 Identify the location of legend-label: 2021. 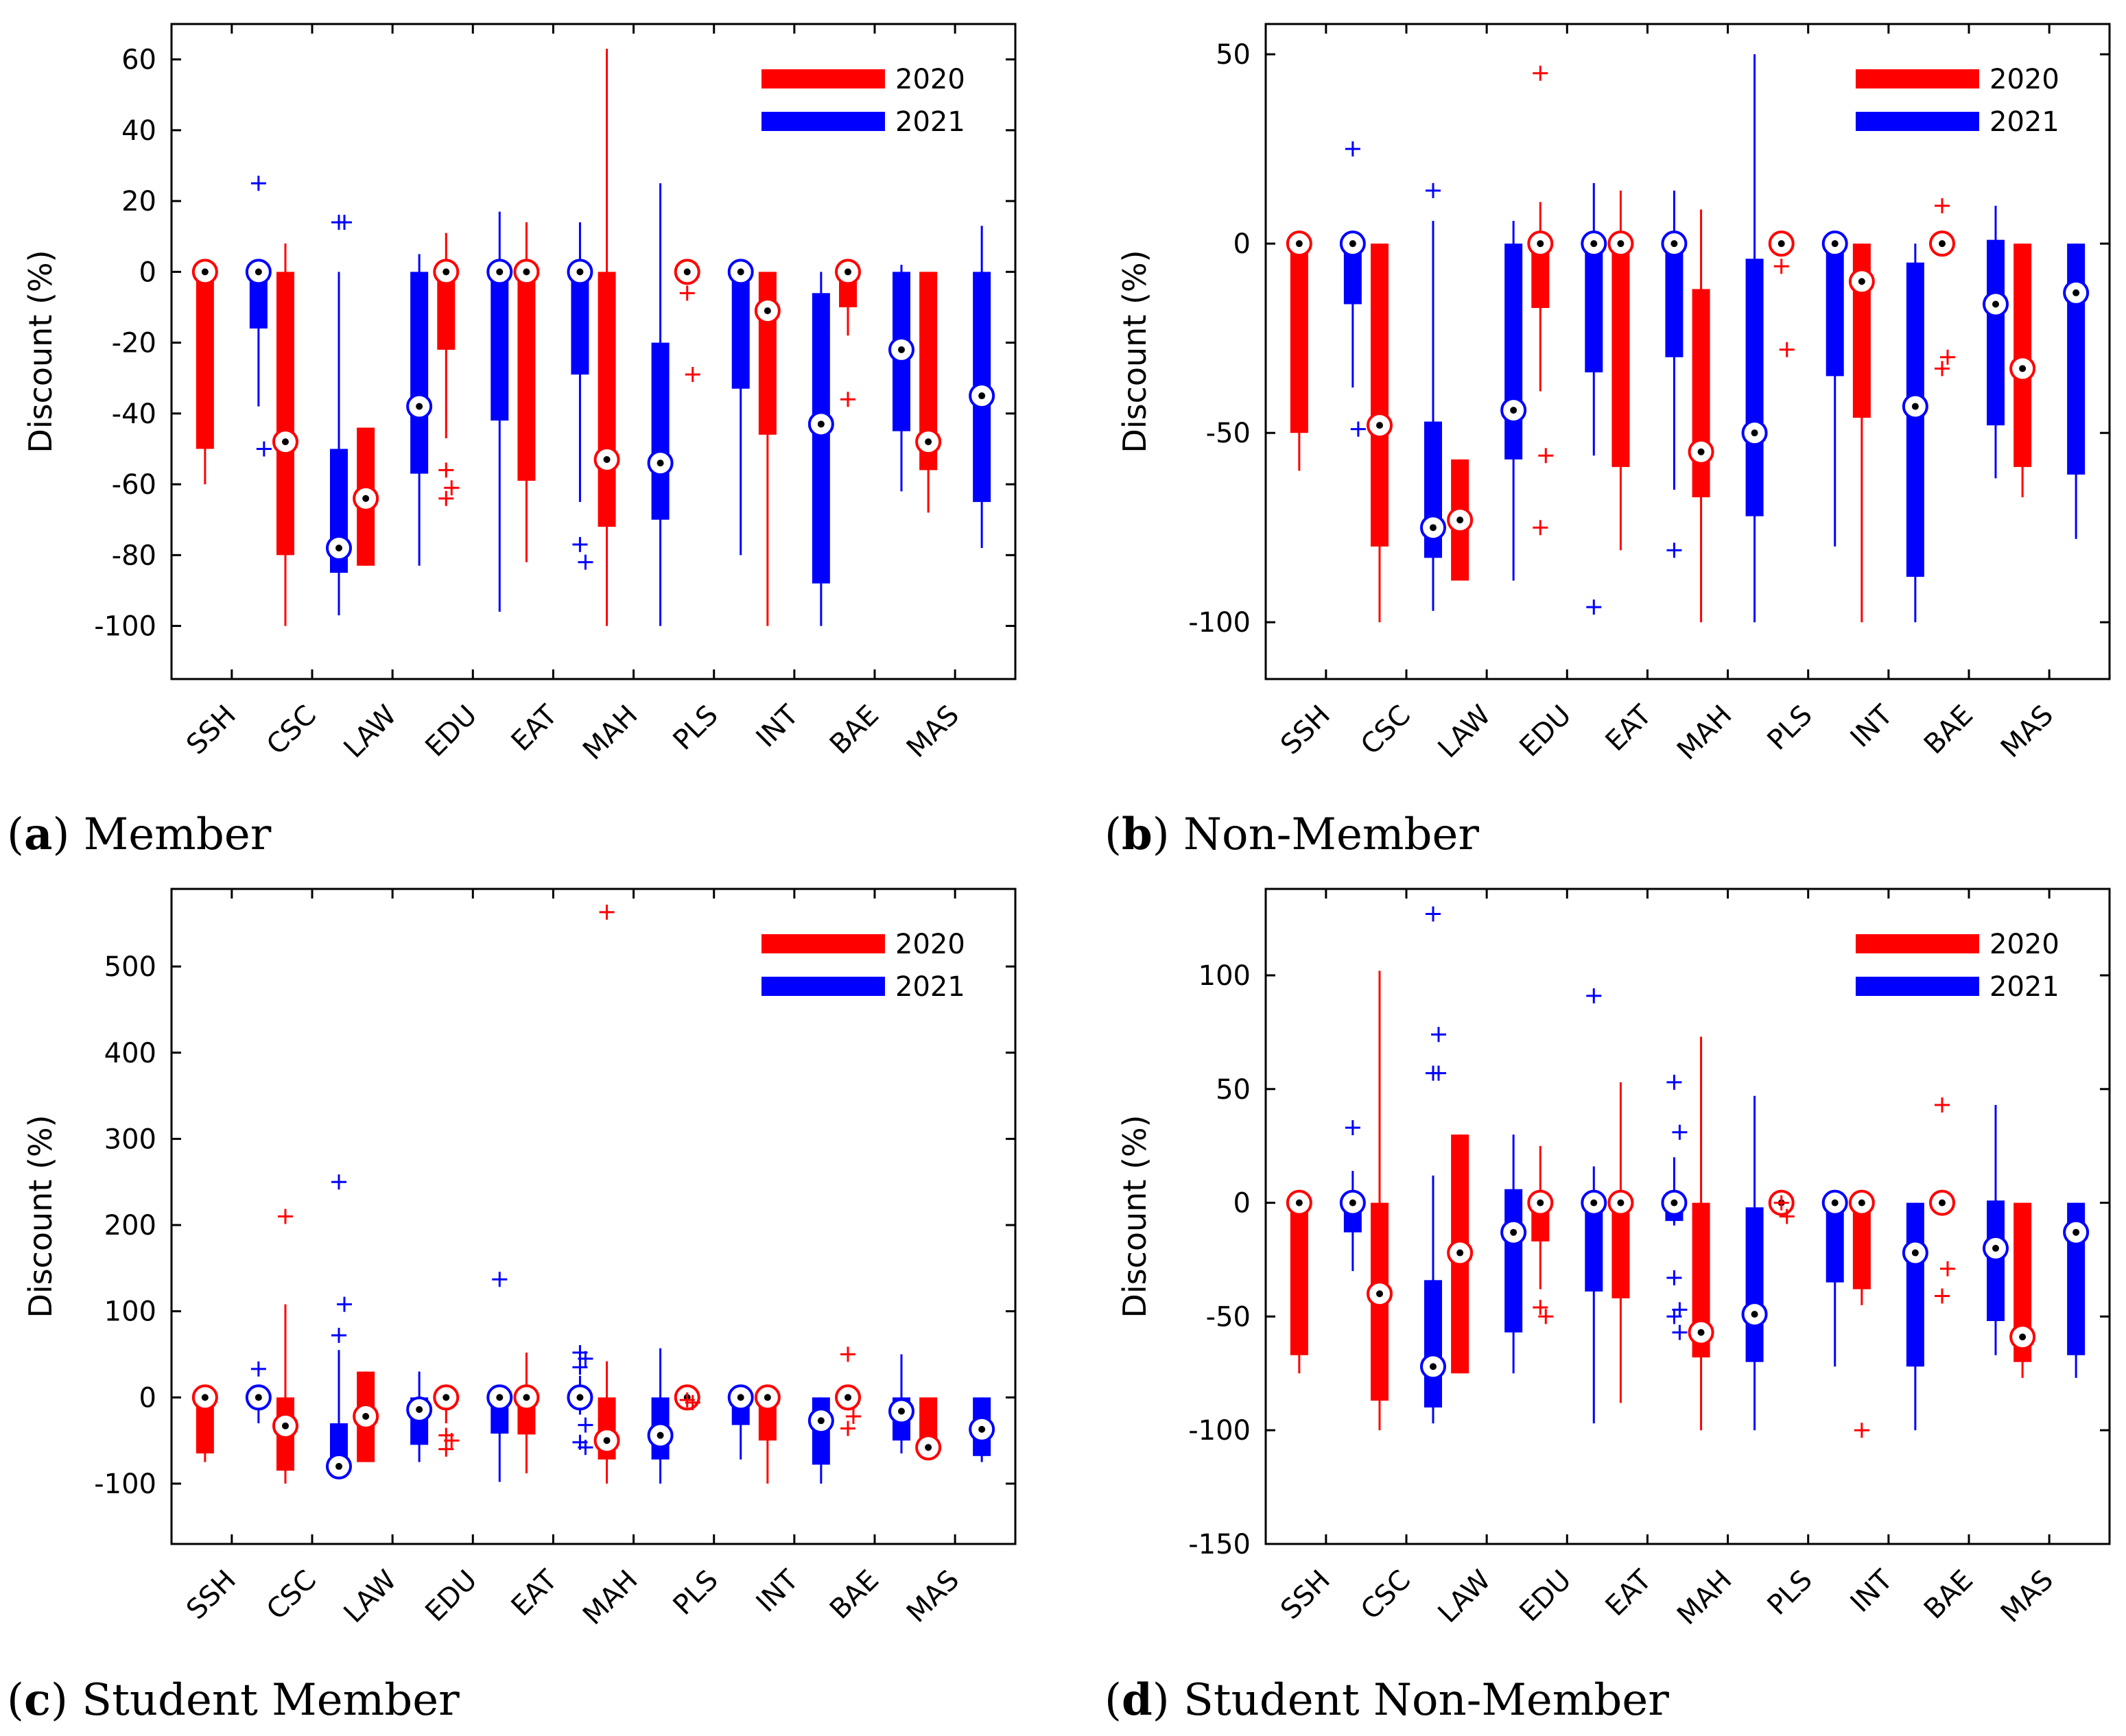
(2024, 122).